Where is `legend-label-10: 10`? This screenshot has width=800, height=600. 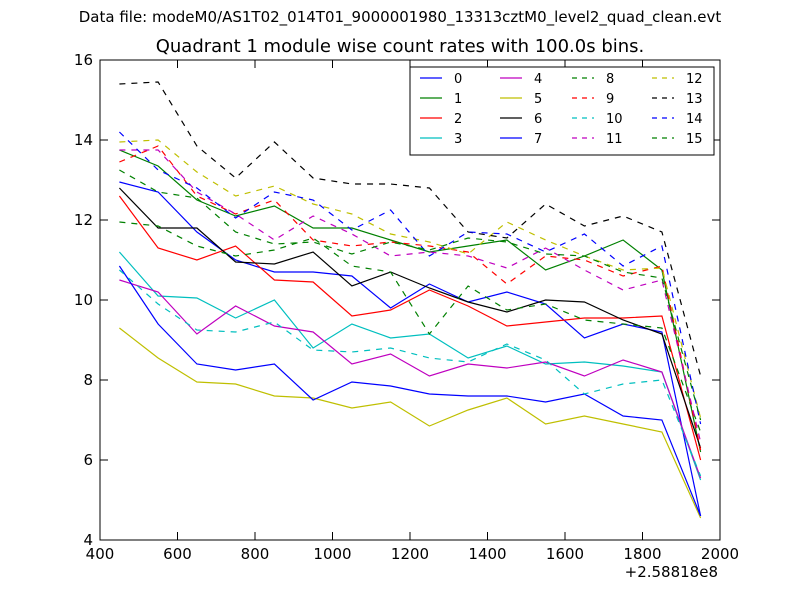
legend-label-10: 10 is located at coordinates (614, 119).